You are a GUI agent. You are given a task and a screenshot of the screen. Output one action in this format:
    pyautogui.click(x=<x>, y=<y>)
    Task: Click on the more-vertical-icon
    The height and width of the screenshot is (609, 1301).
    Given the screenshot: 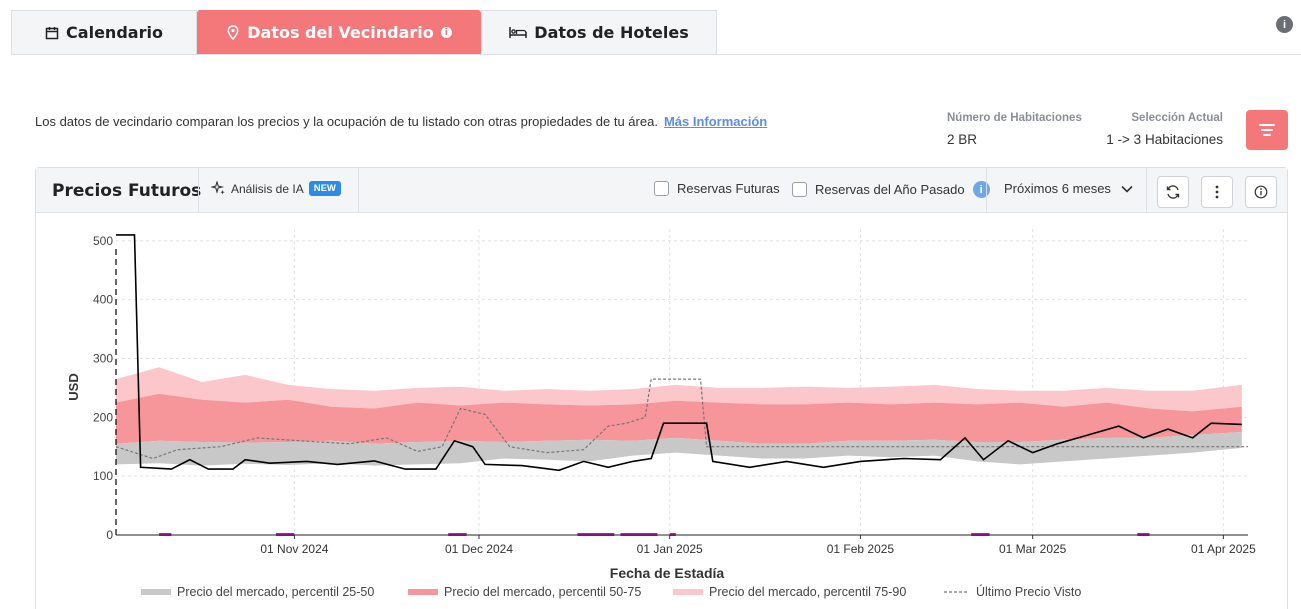 What is the action you would take?
    pyautogui.click(x=1217, y=192)
    